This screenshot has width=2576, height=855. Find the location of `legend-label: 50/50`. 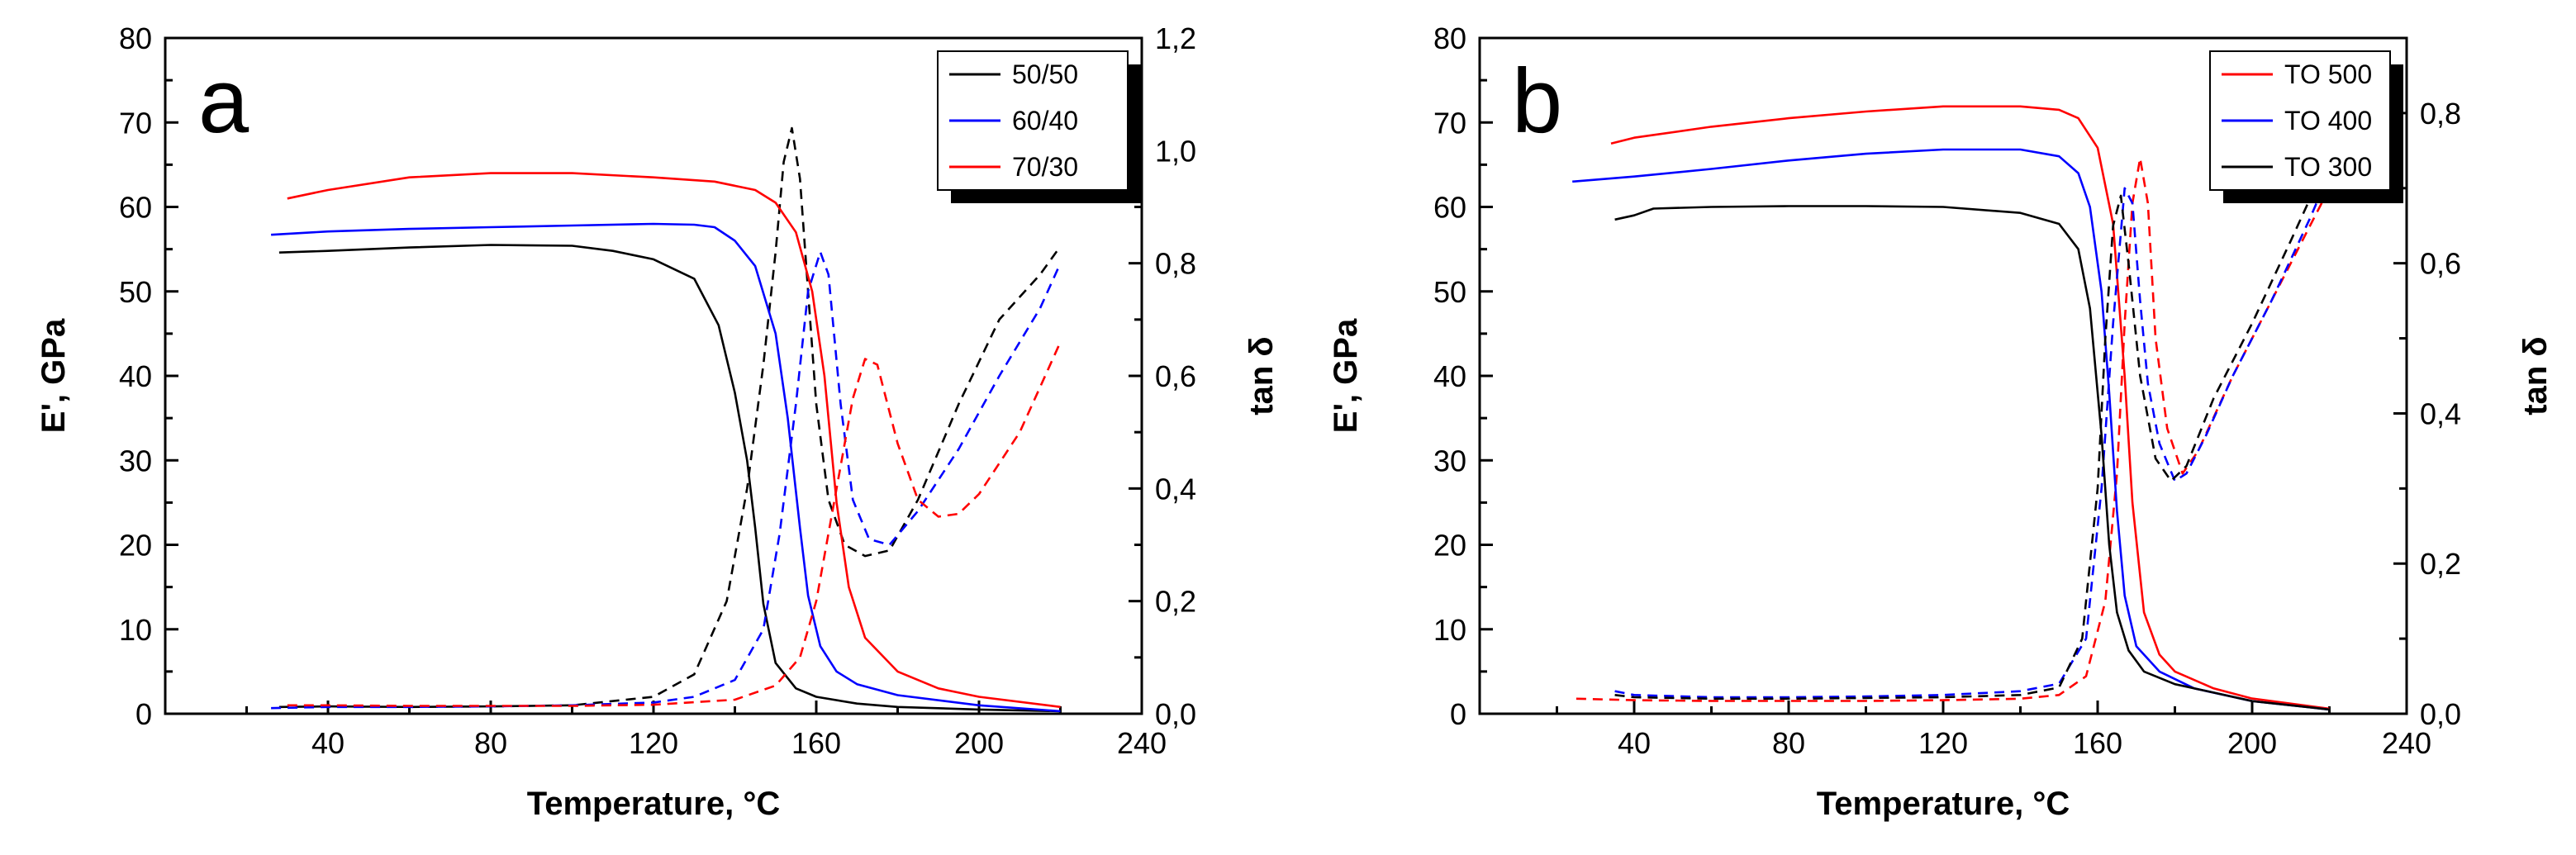

legend-label: 50/50 is located at coordinates (1045, 74).